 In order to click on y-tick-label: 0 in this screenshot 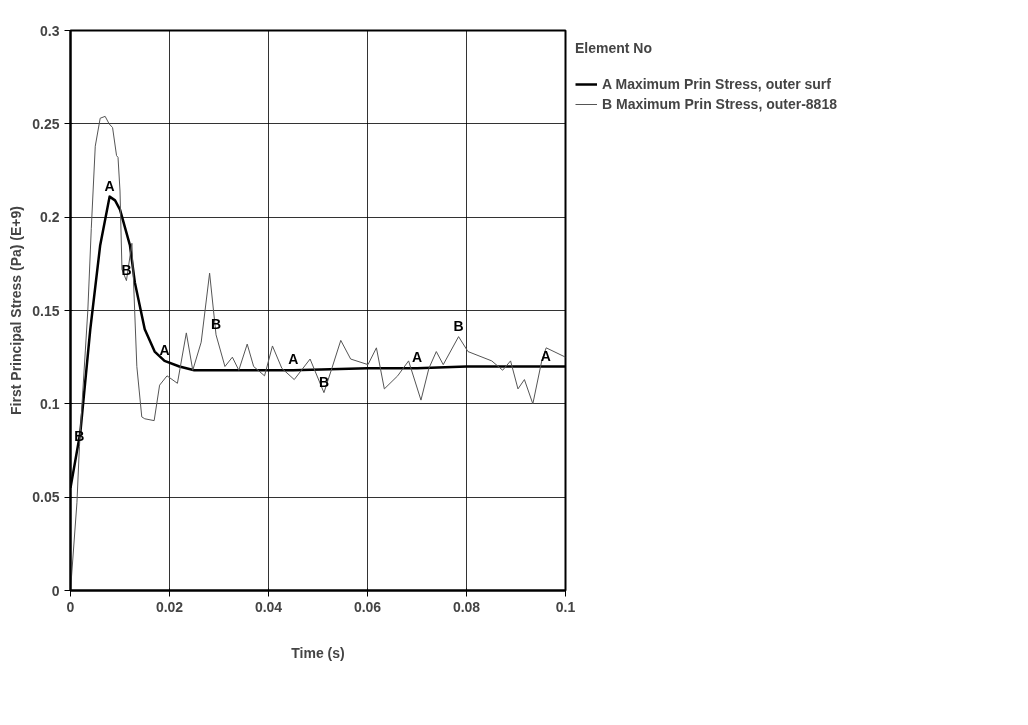, I will do `click(55, 590)`.